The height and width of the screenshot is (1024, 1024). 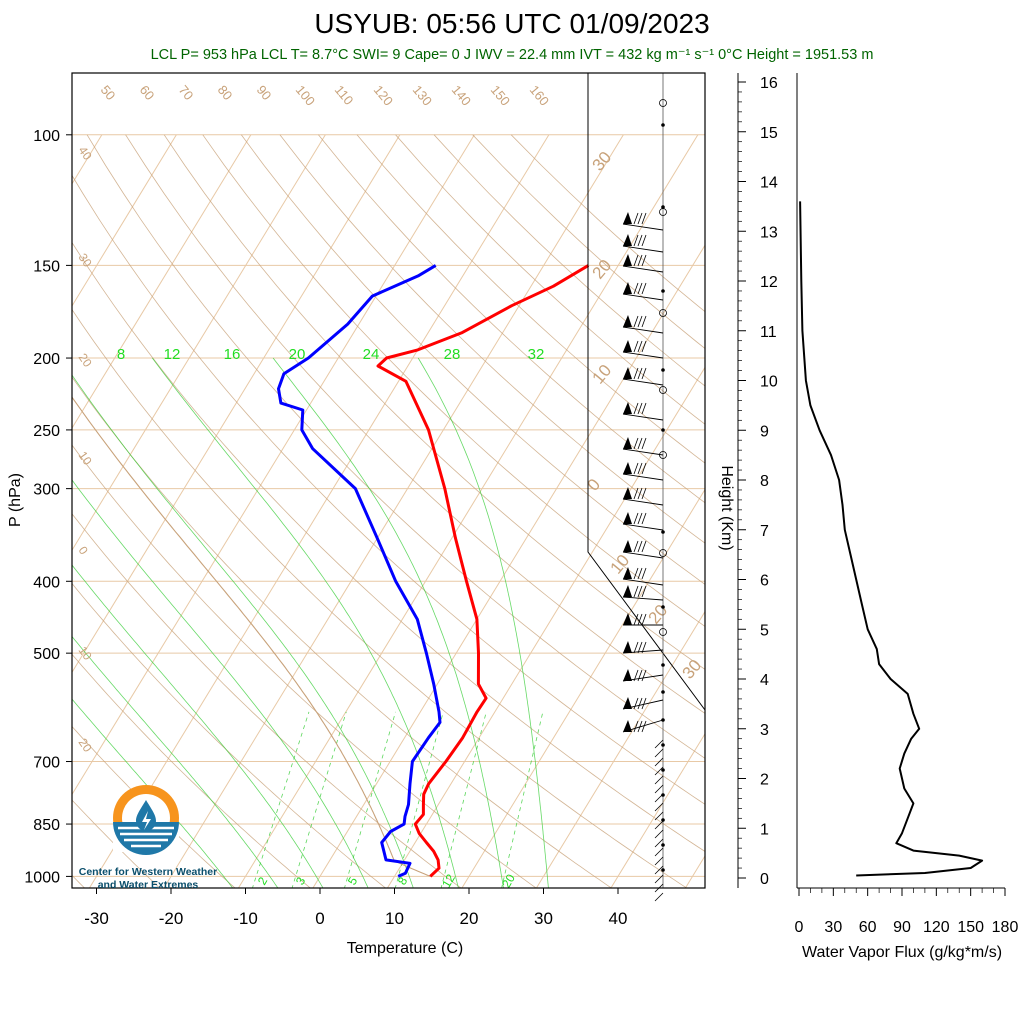 I want to click on flux-tick-label: 180, so click(x=1005, y=927).